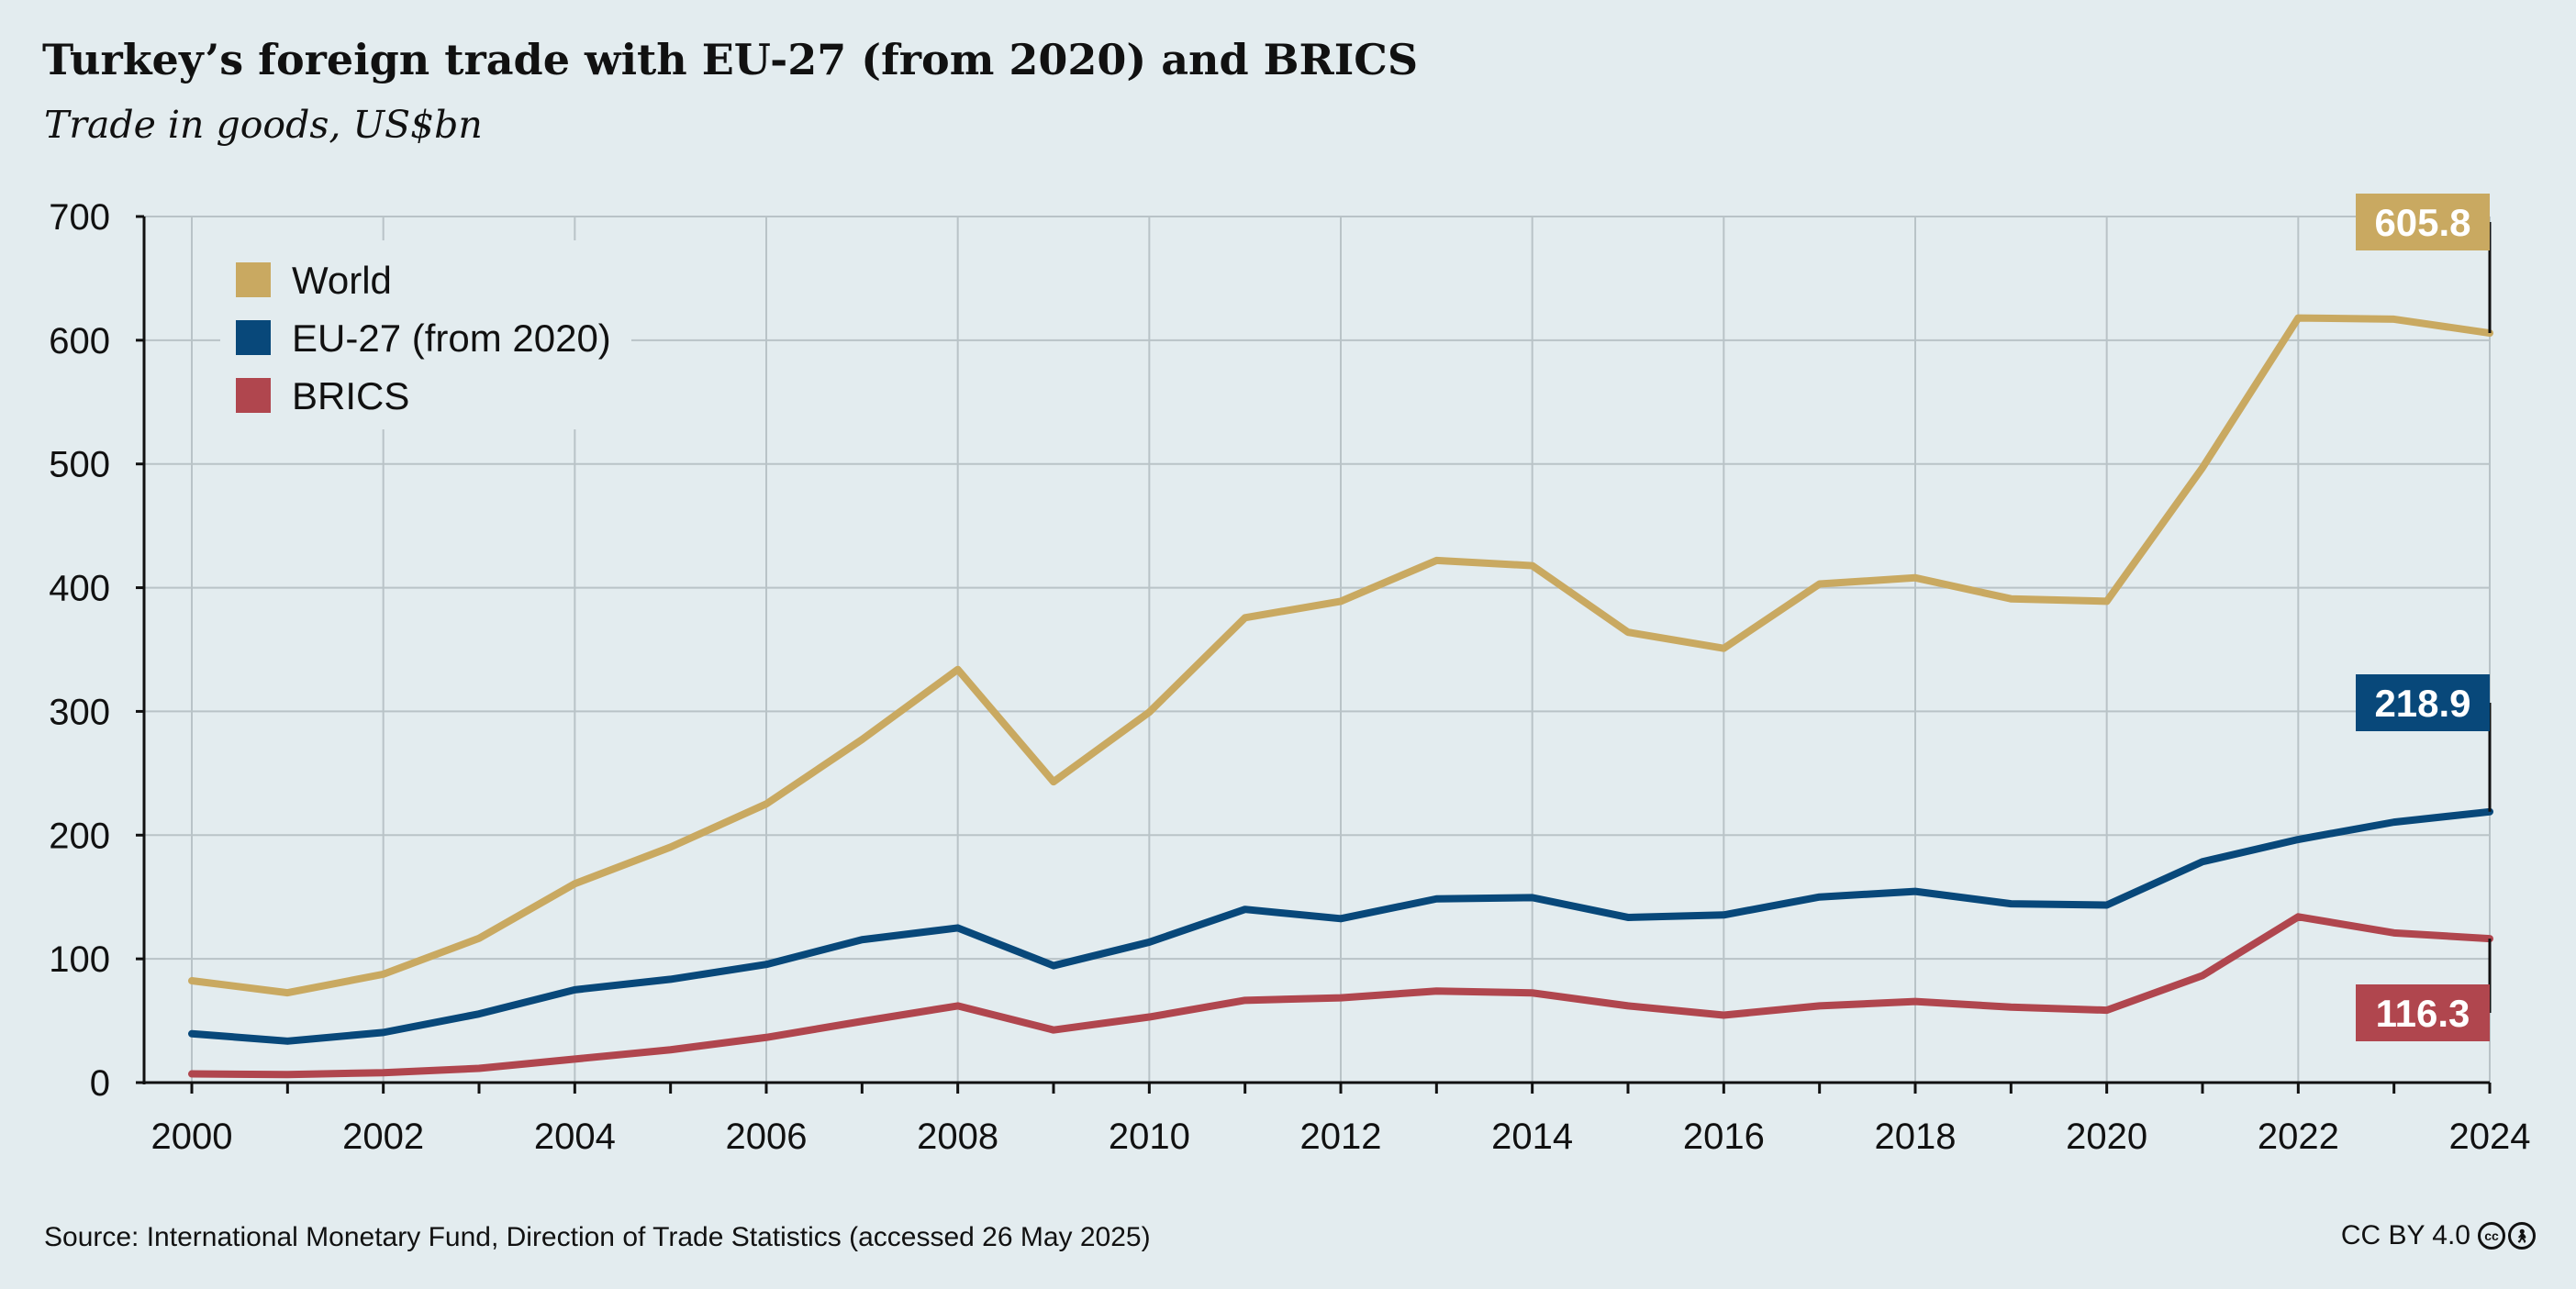 The image size is (2576, 1289). What do you see at coordinates (100, 1083) in the screenshot?
I see `y-tick-label: 0` at bounding box center [100, 1083].